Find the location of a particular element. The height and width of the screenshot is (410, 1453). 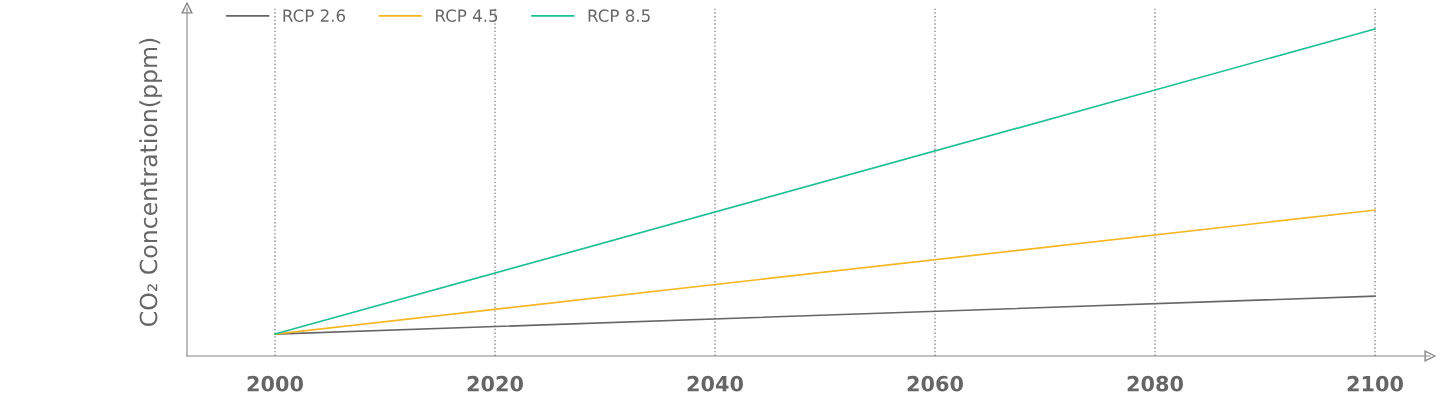

x-tick-label: 2080 is located at coordinates (1155, 383).